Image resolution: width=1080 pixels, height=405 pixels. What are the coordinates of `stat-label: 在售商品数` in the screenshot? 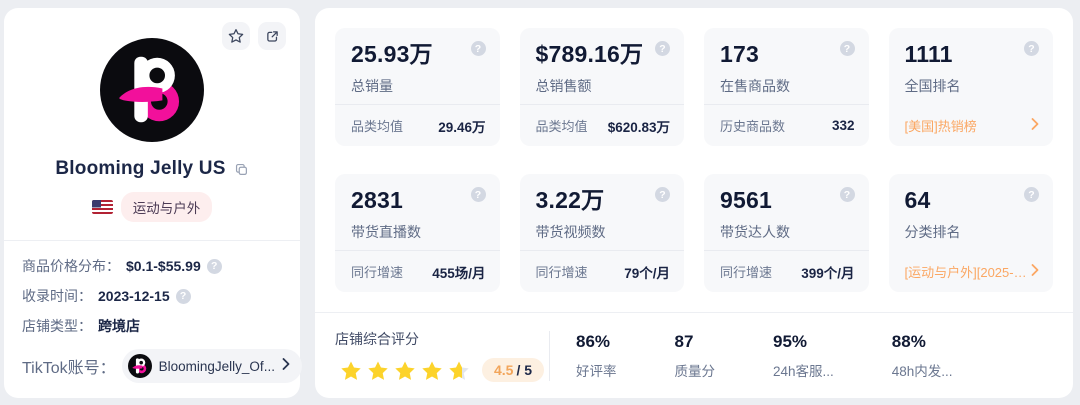 It's located at (755, 86).